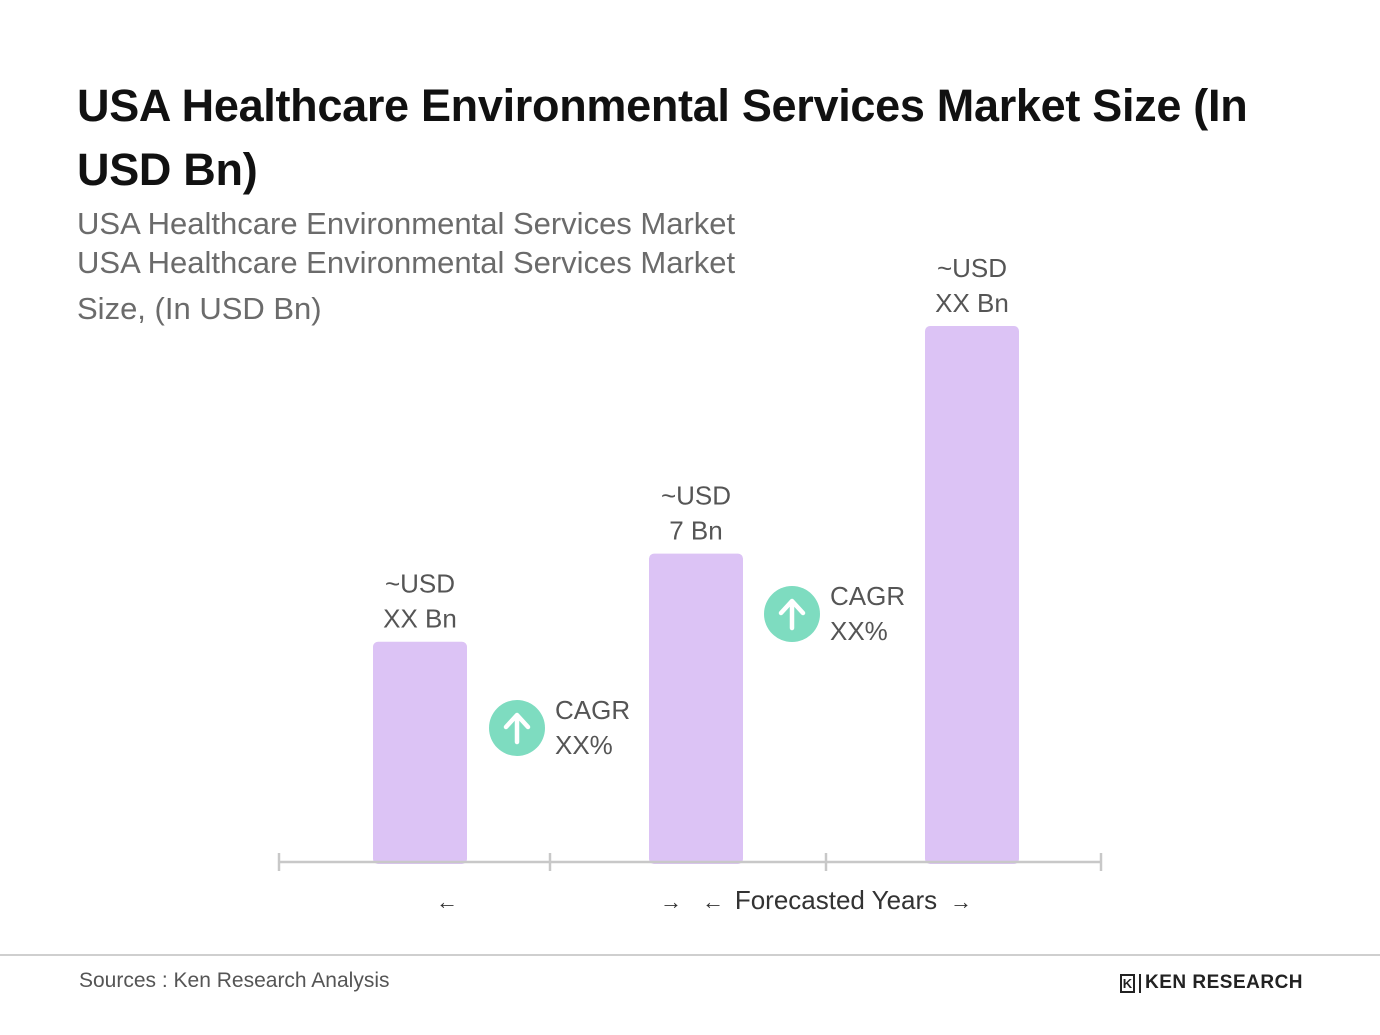 This screenshot has height=1035, width=1380. What do you see at coordinates (1127, 983) in the screenshot?
I see `logo-mark-icon: K` at bounding box center [1127, 983].